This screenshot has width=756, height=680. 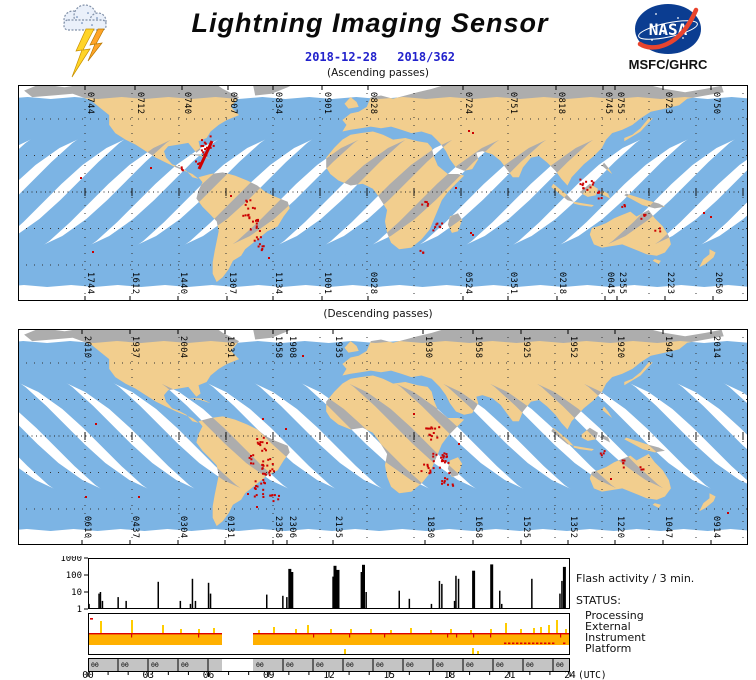 What do you see at coordinates (292, 347) in the screenshot?
I see `pass-time-label: 1908` at bounding box center [292, 347].